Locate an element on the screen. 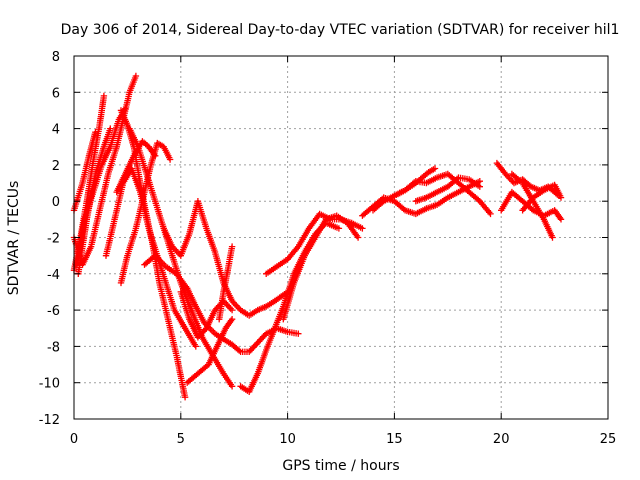 The image size is (640, 480). x-tick-label: 20 is located at coordinates (501, 439).